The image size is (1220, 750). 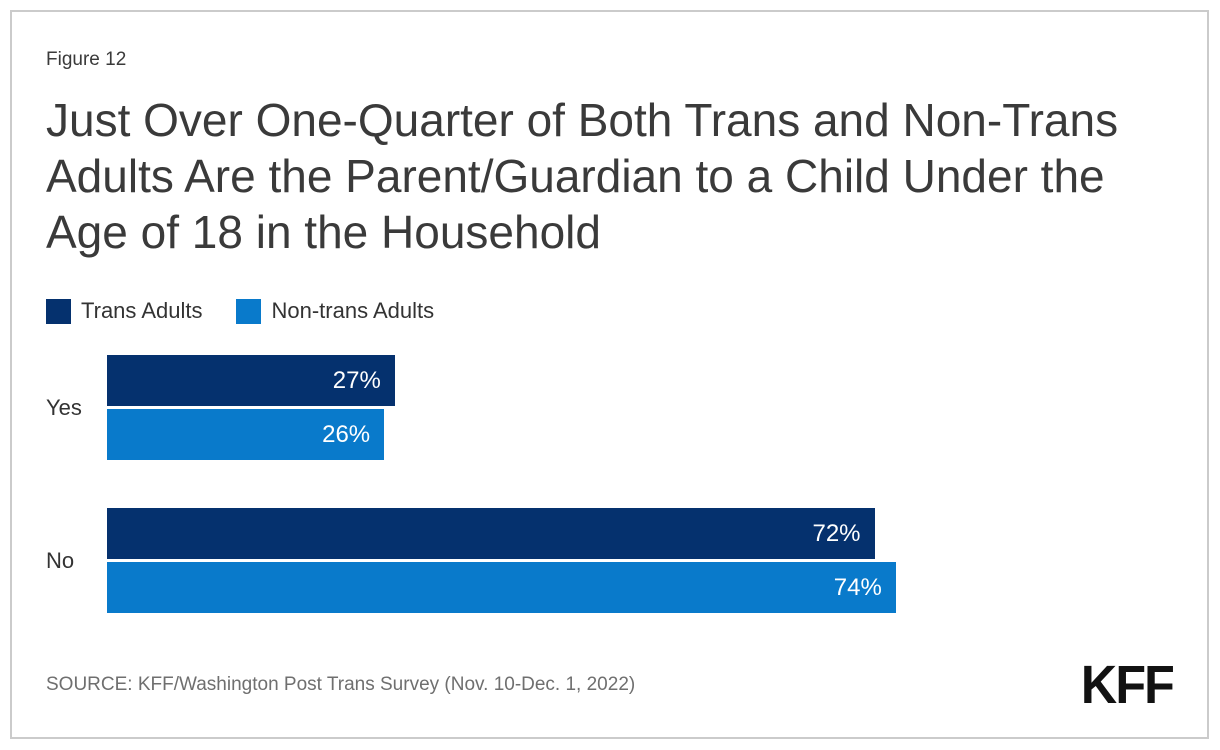 I want to click on legend-item-non-trans-adults: Non-trans Adults, so click(x=335, y=311).